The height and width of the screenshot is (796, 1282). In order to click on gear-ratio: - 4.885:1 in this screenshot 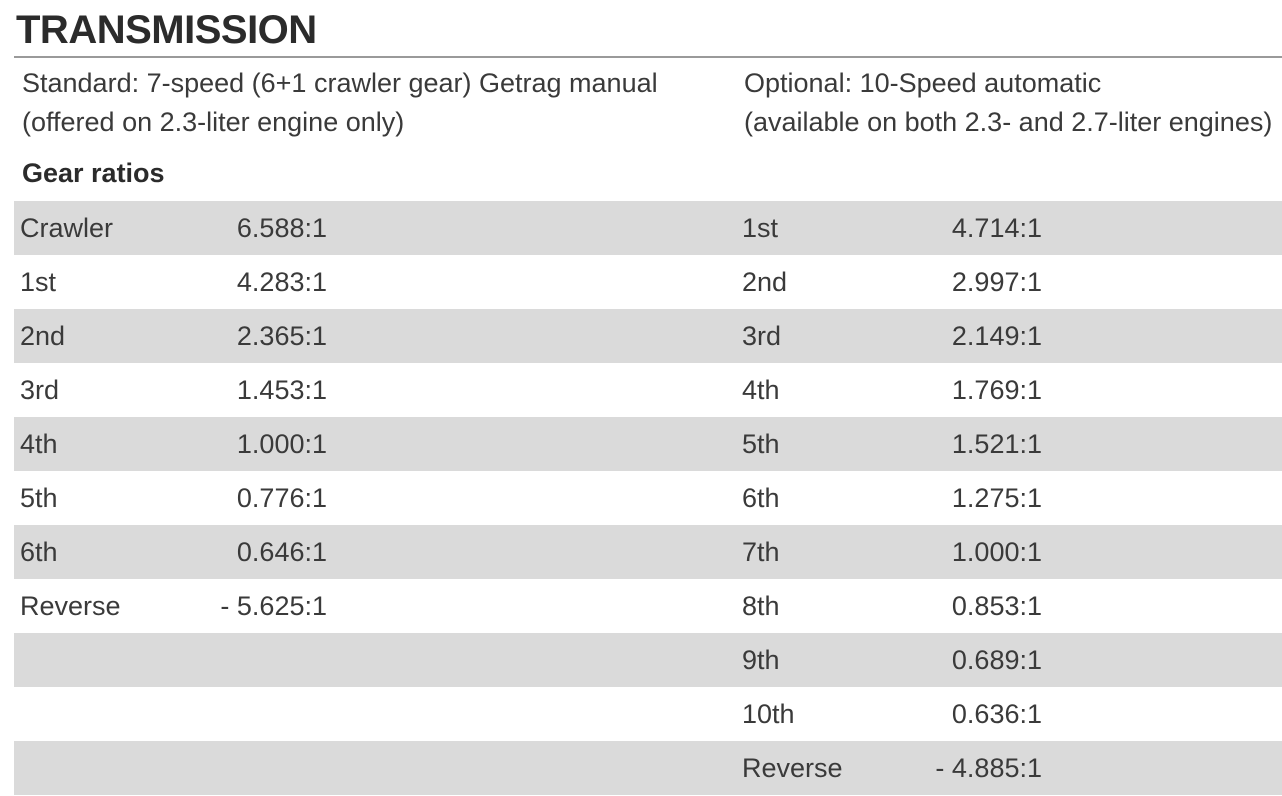, I will do `click(988, 768)`.